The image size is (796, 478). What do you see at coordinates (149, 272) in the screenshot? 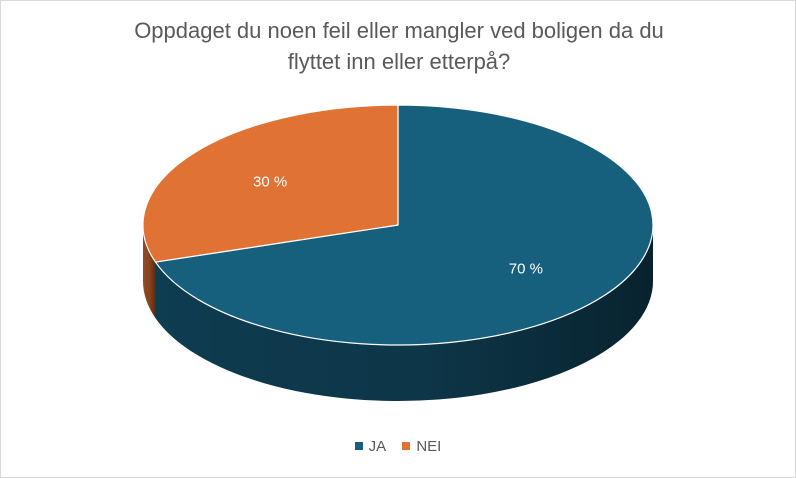
I see `pie-side-shade-nei` at bounding box center [149, 272].